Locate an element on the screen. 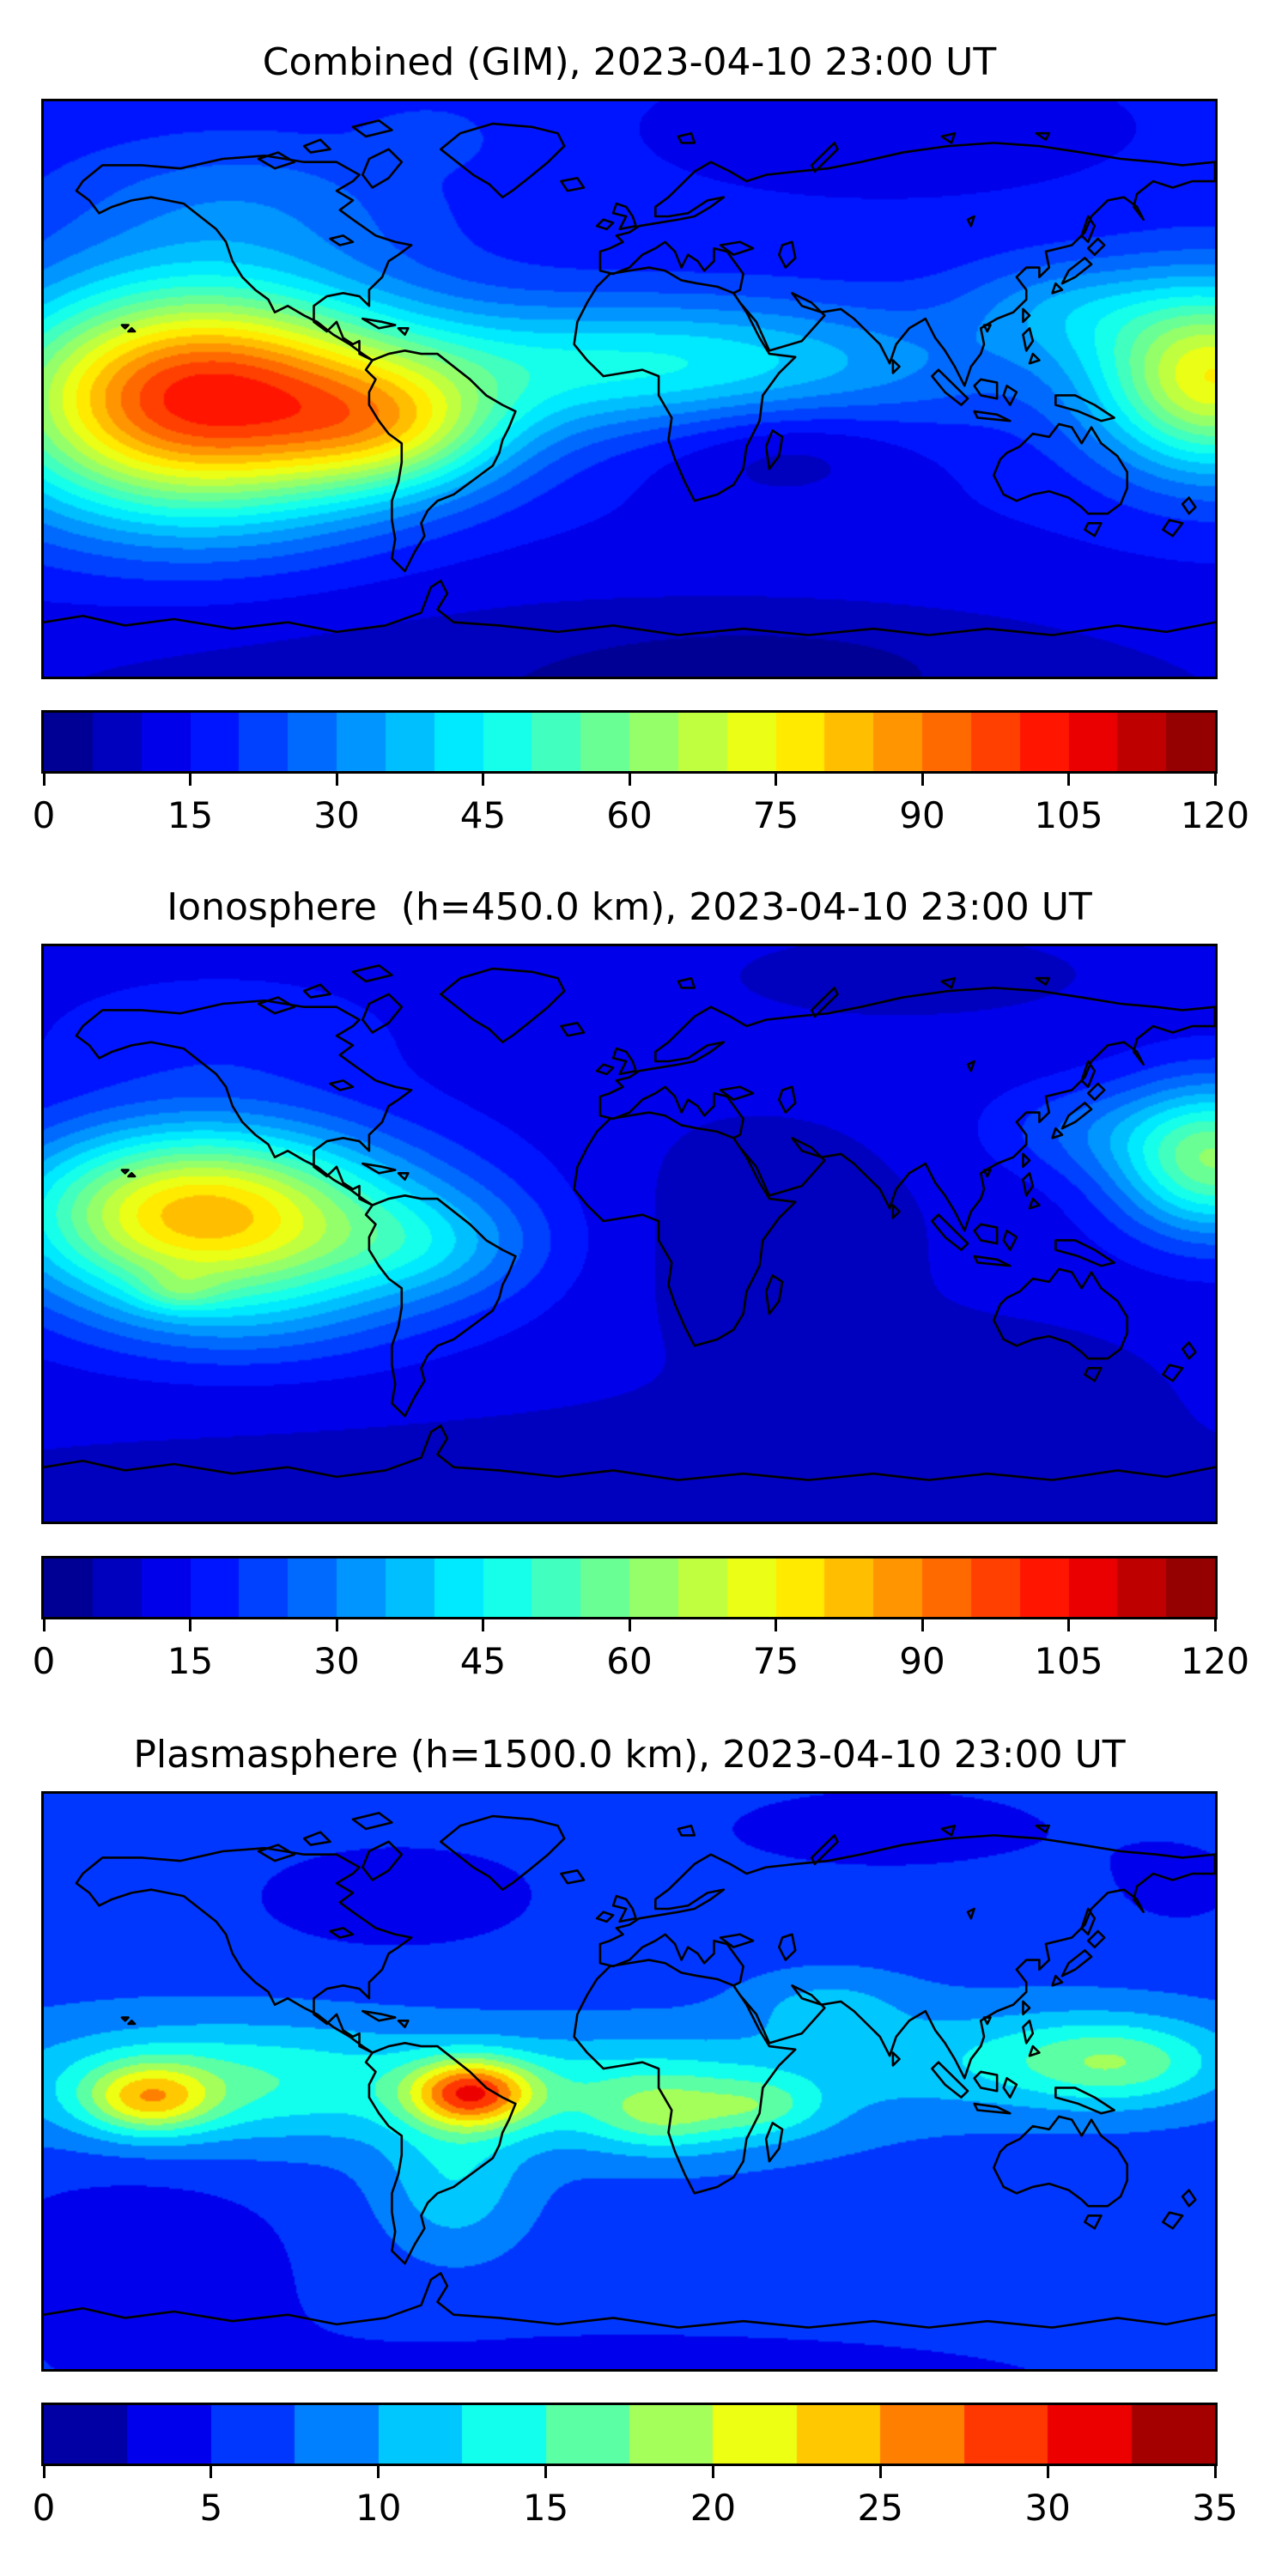 The image size is (1288, 2576). panel-3-colorbar is located at coordinates (629, 2434).